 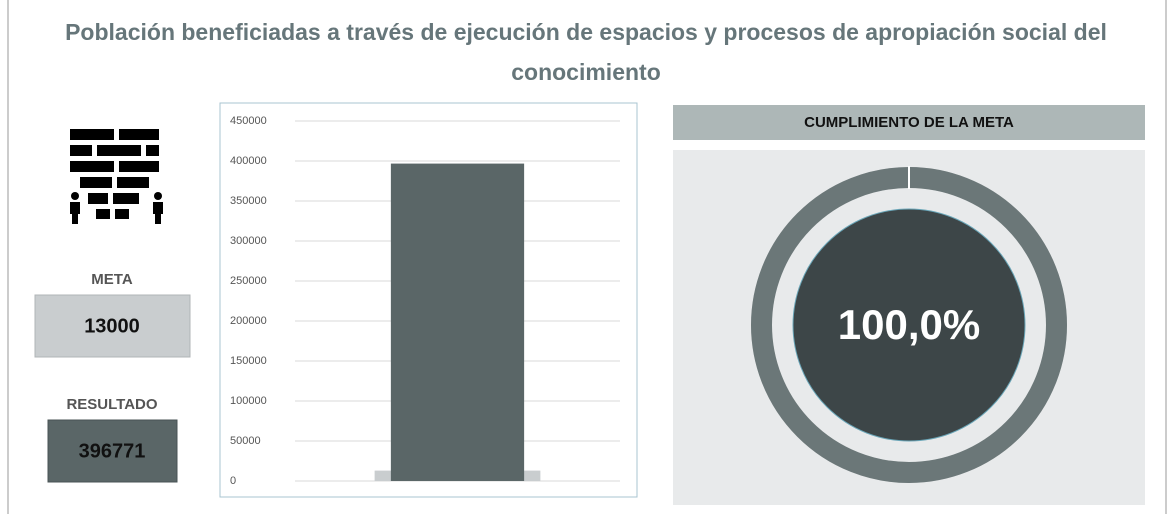 I want to click on wall-icon, so click(x=116, y=176).